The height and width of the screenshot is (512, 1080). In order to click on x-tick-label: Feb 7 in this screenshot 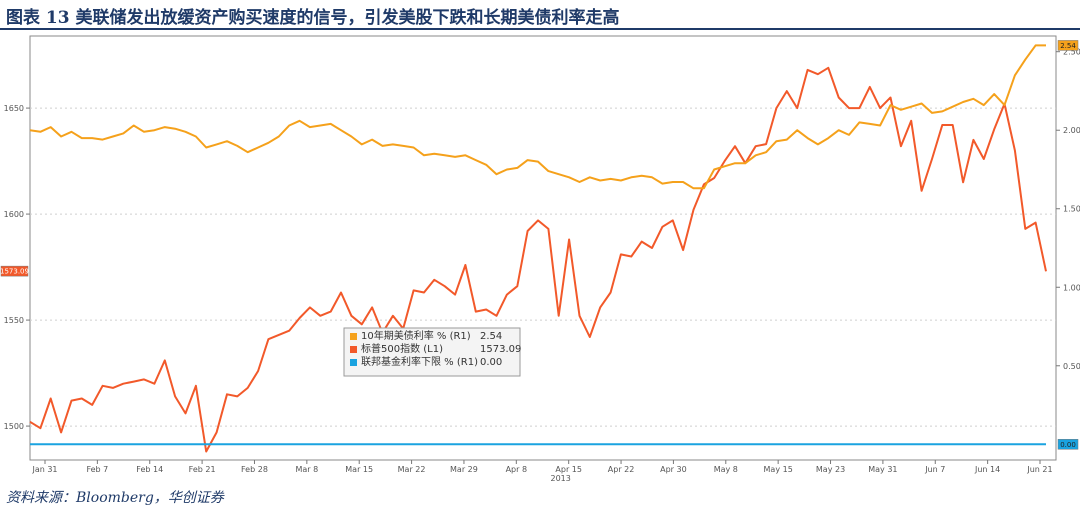, I will do `click(97, 469)`.